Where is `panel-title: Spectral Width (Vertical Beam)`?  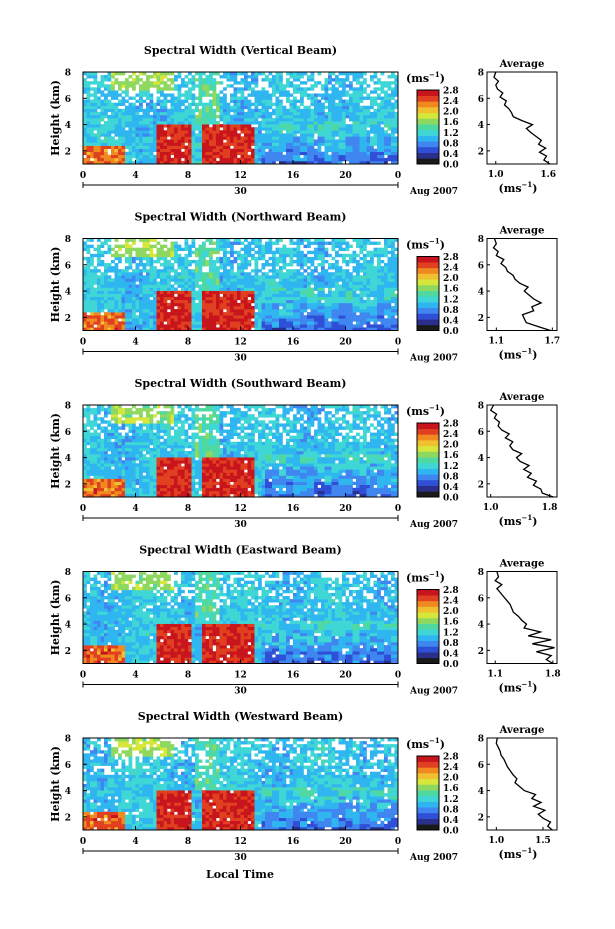 panel-title: Spectral Width (Vertical Beam) is located at coordinates (240, 50).